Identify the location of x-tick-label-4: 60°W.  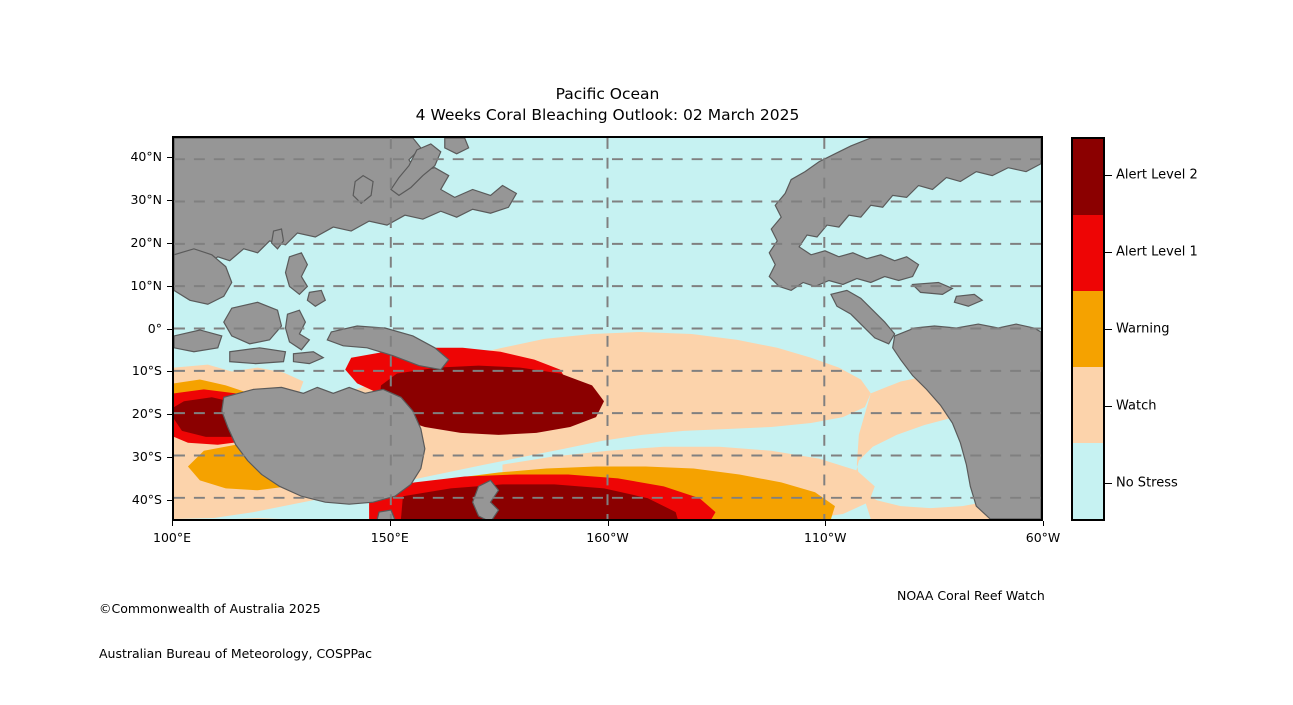
(1043, 537).